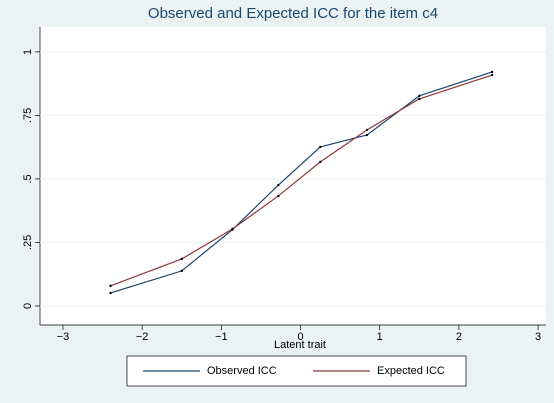  What do you see at coordinates (28, 306) in the screenshot?
I see `y-tick-label: 0` at bounding box center [28, 306].